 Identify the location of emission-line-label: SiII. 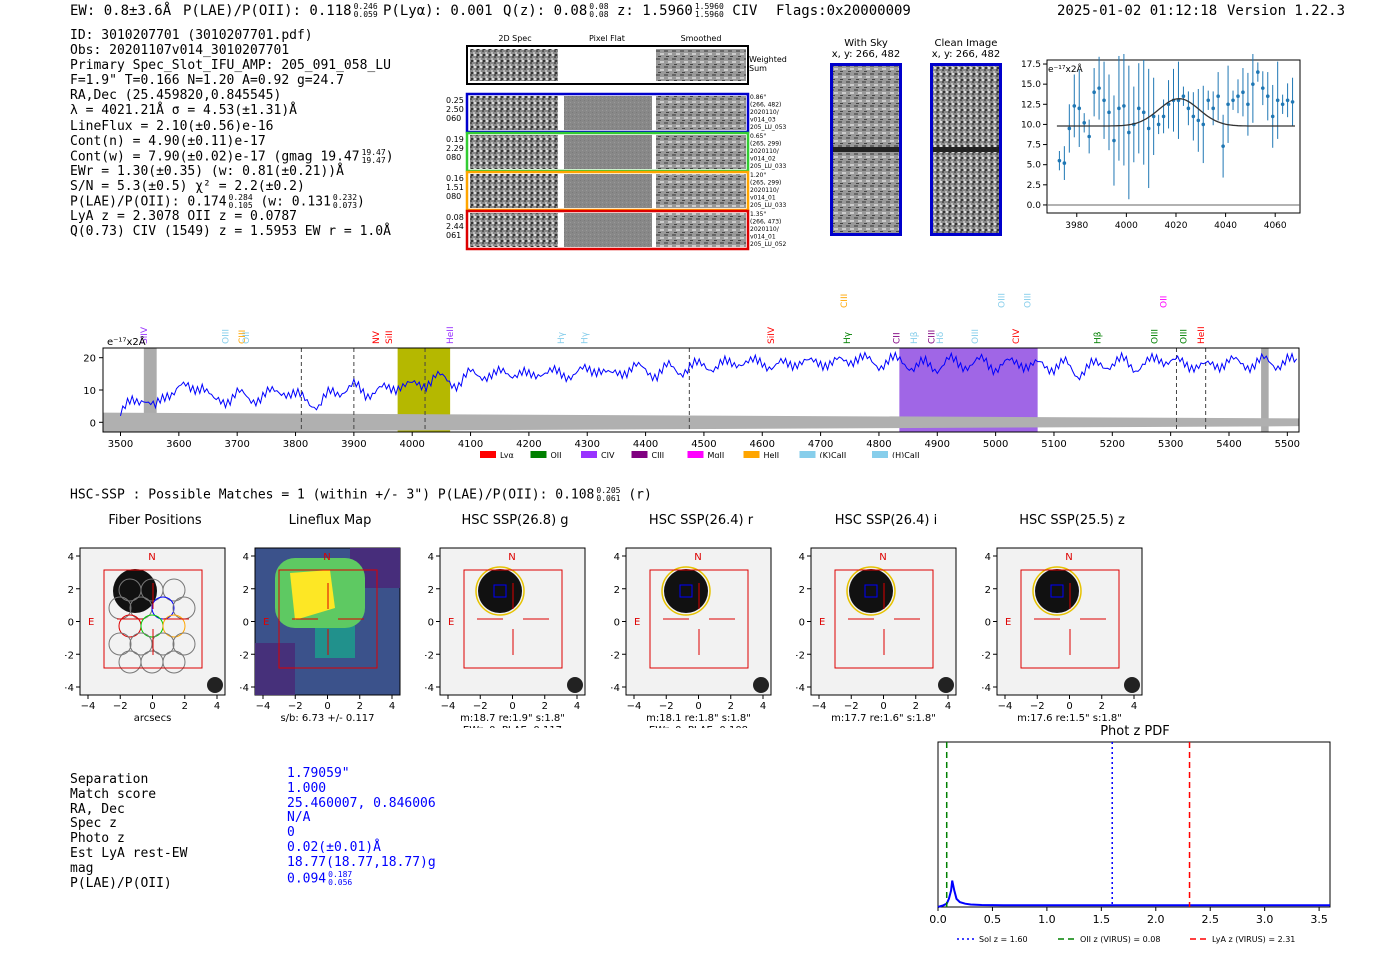
(390, 337).